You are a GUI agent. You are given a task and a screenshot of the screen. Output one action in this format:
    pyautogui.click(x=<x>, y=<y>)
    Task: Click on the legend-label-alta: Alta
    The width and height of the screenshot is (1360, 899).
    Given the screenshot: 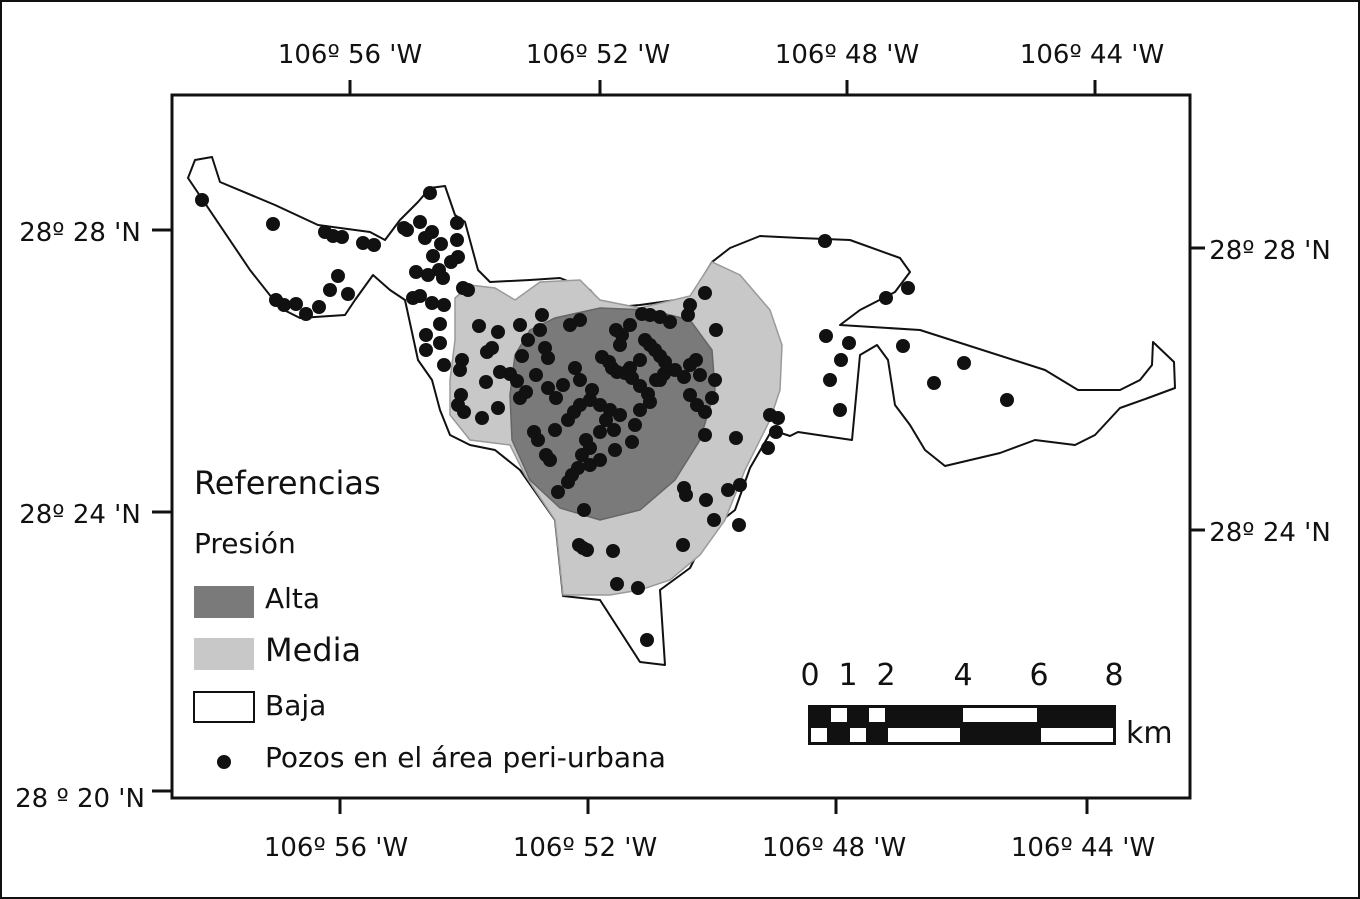 What is the action you would take?
    pyautogui.click(x=292, y=598)
    